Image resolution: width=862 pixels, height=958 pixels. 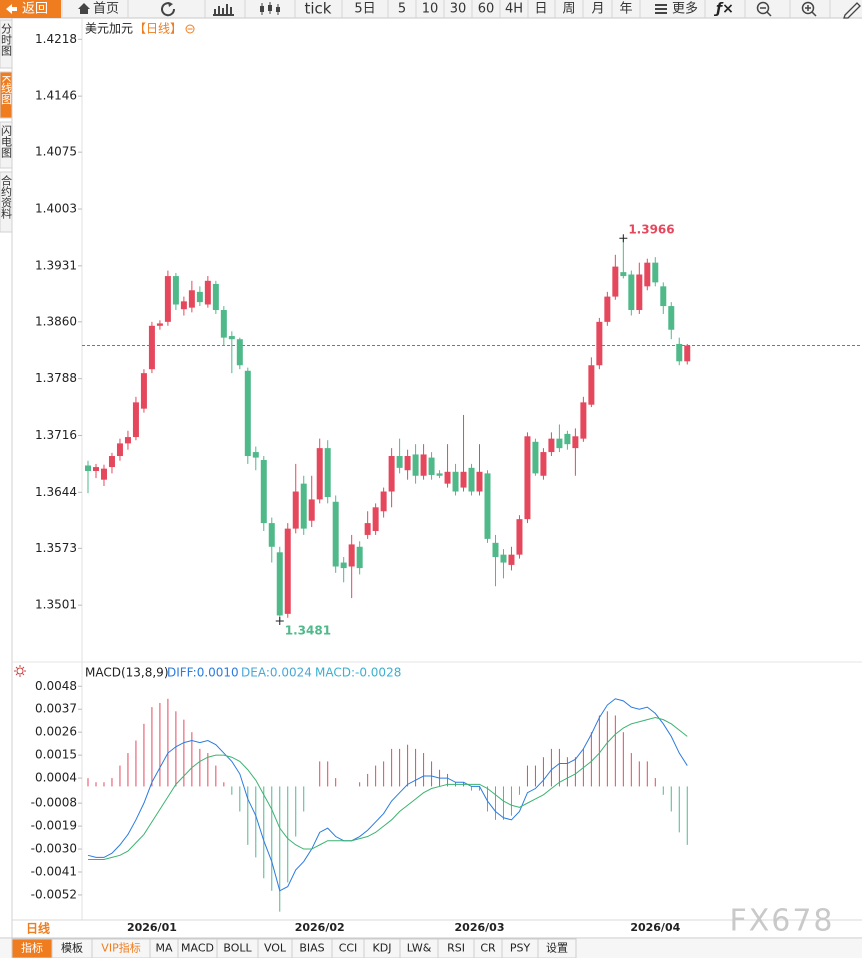 I want to click on settings-icon, so click(x=20, y=671).